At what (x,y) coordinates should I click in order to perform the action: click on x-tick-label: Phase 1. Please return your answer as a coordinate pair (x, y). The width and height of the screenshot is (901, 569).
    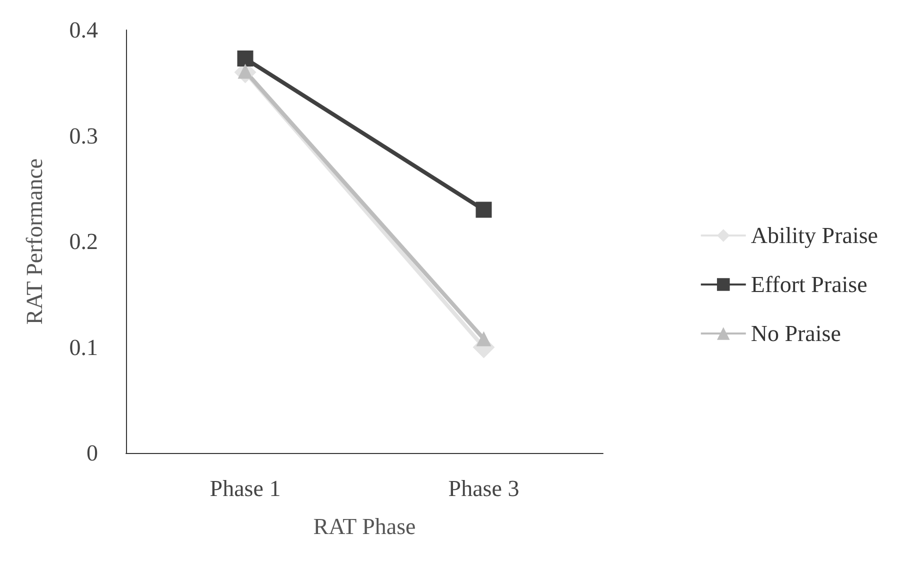
    Looking at the image, I should click on (245, 488).